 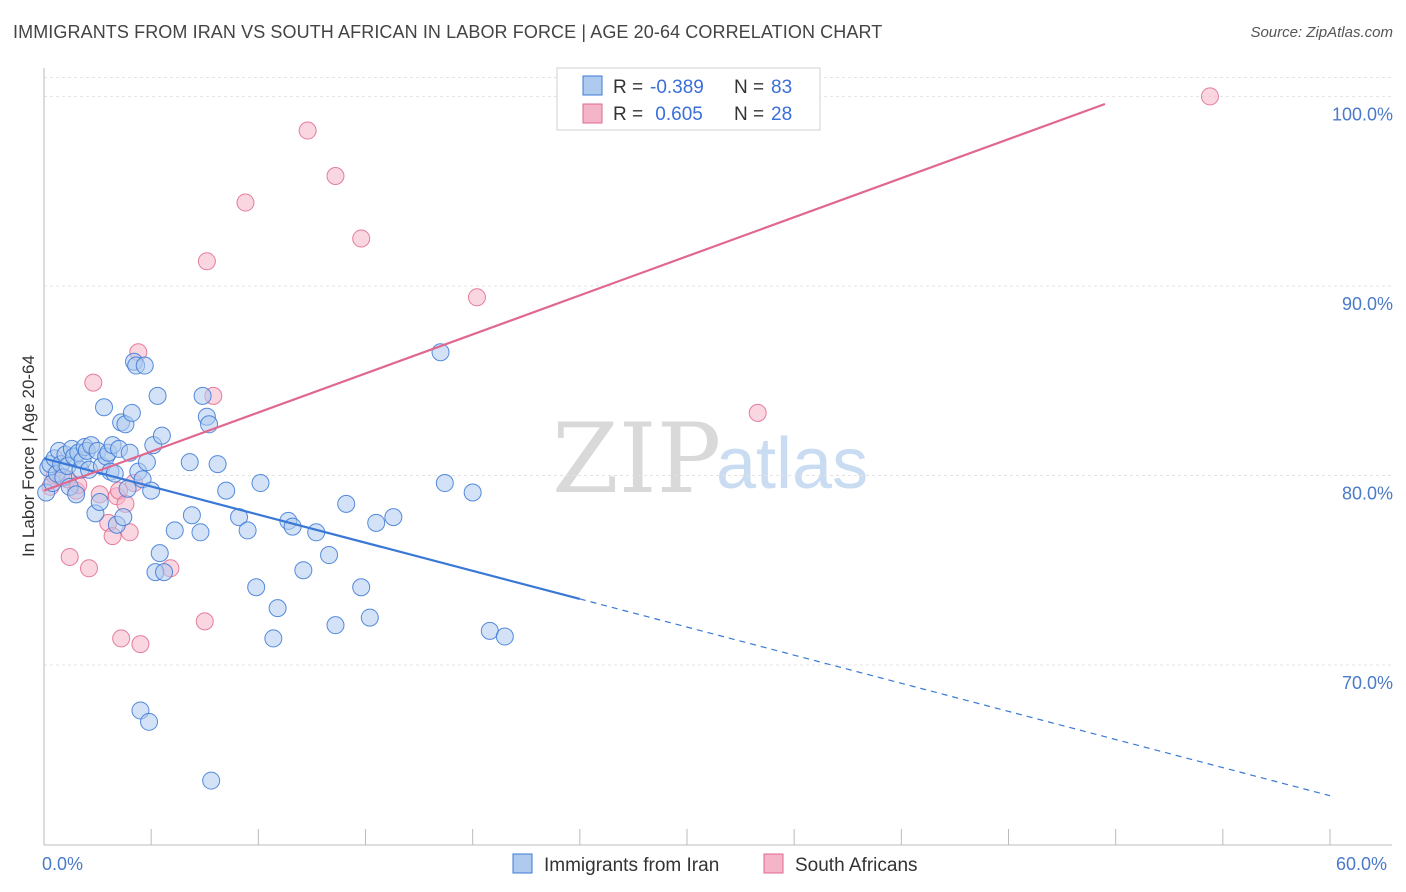 What do you see at coordinates (1321, 32) in the screenshot?
I see `chart-source: Source: ZipAtlas.com` at bounding box center [1321, 32].